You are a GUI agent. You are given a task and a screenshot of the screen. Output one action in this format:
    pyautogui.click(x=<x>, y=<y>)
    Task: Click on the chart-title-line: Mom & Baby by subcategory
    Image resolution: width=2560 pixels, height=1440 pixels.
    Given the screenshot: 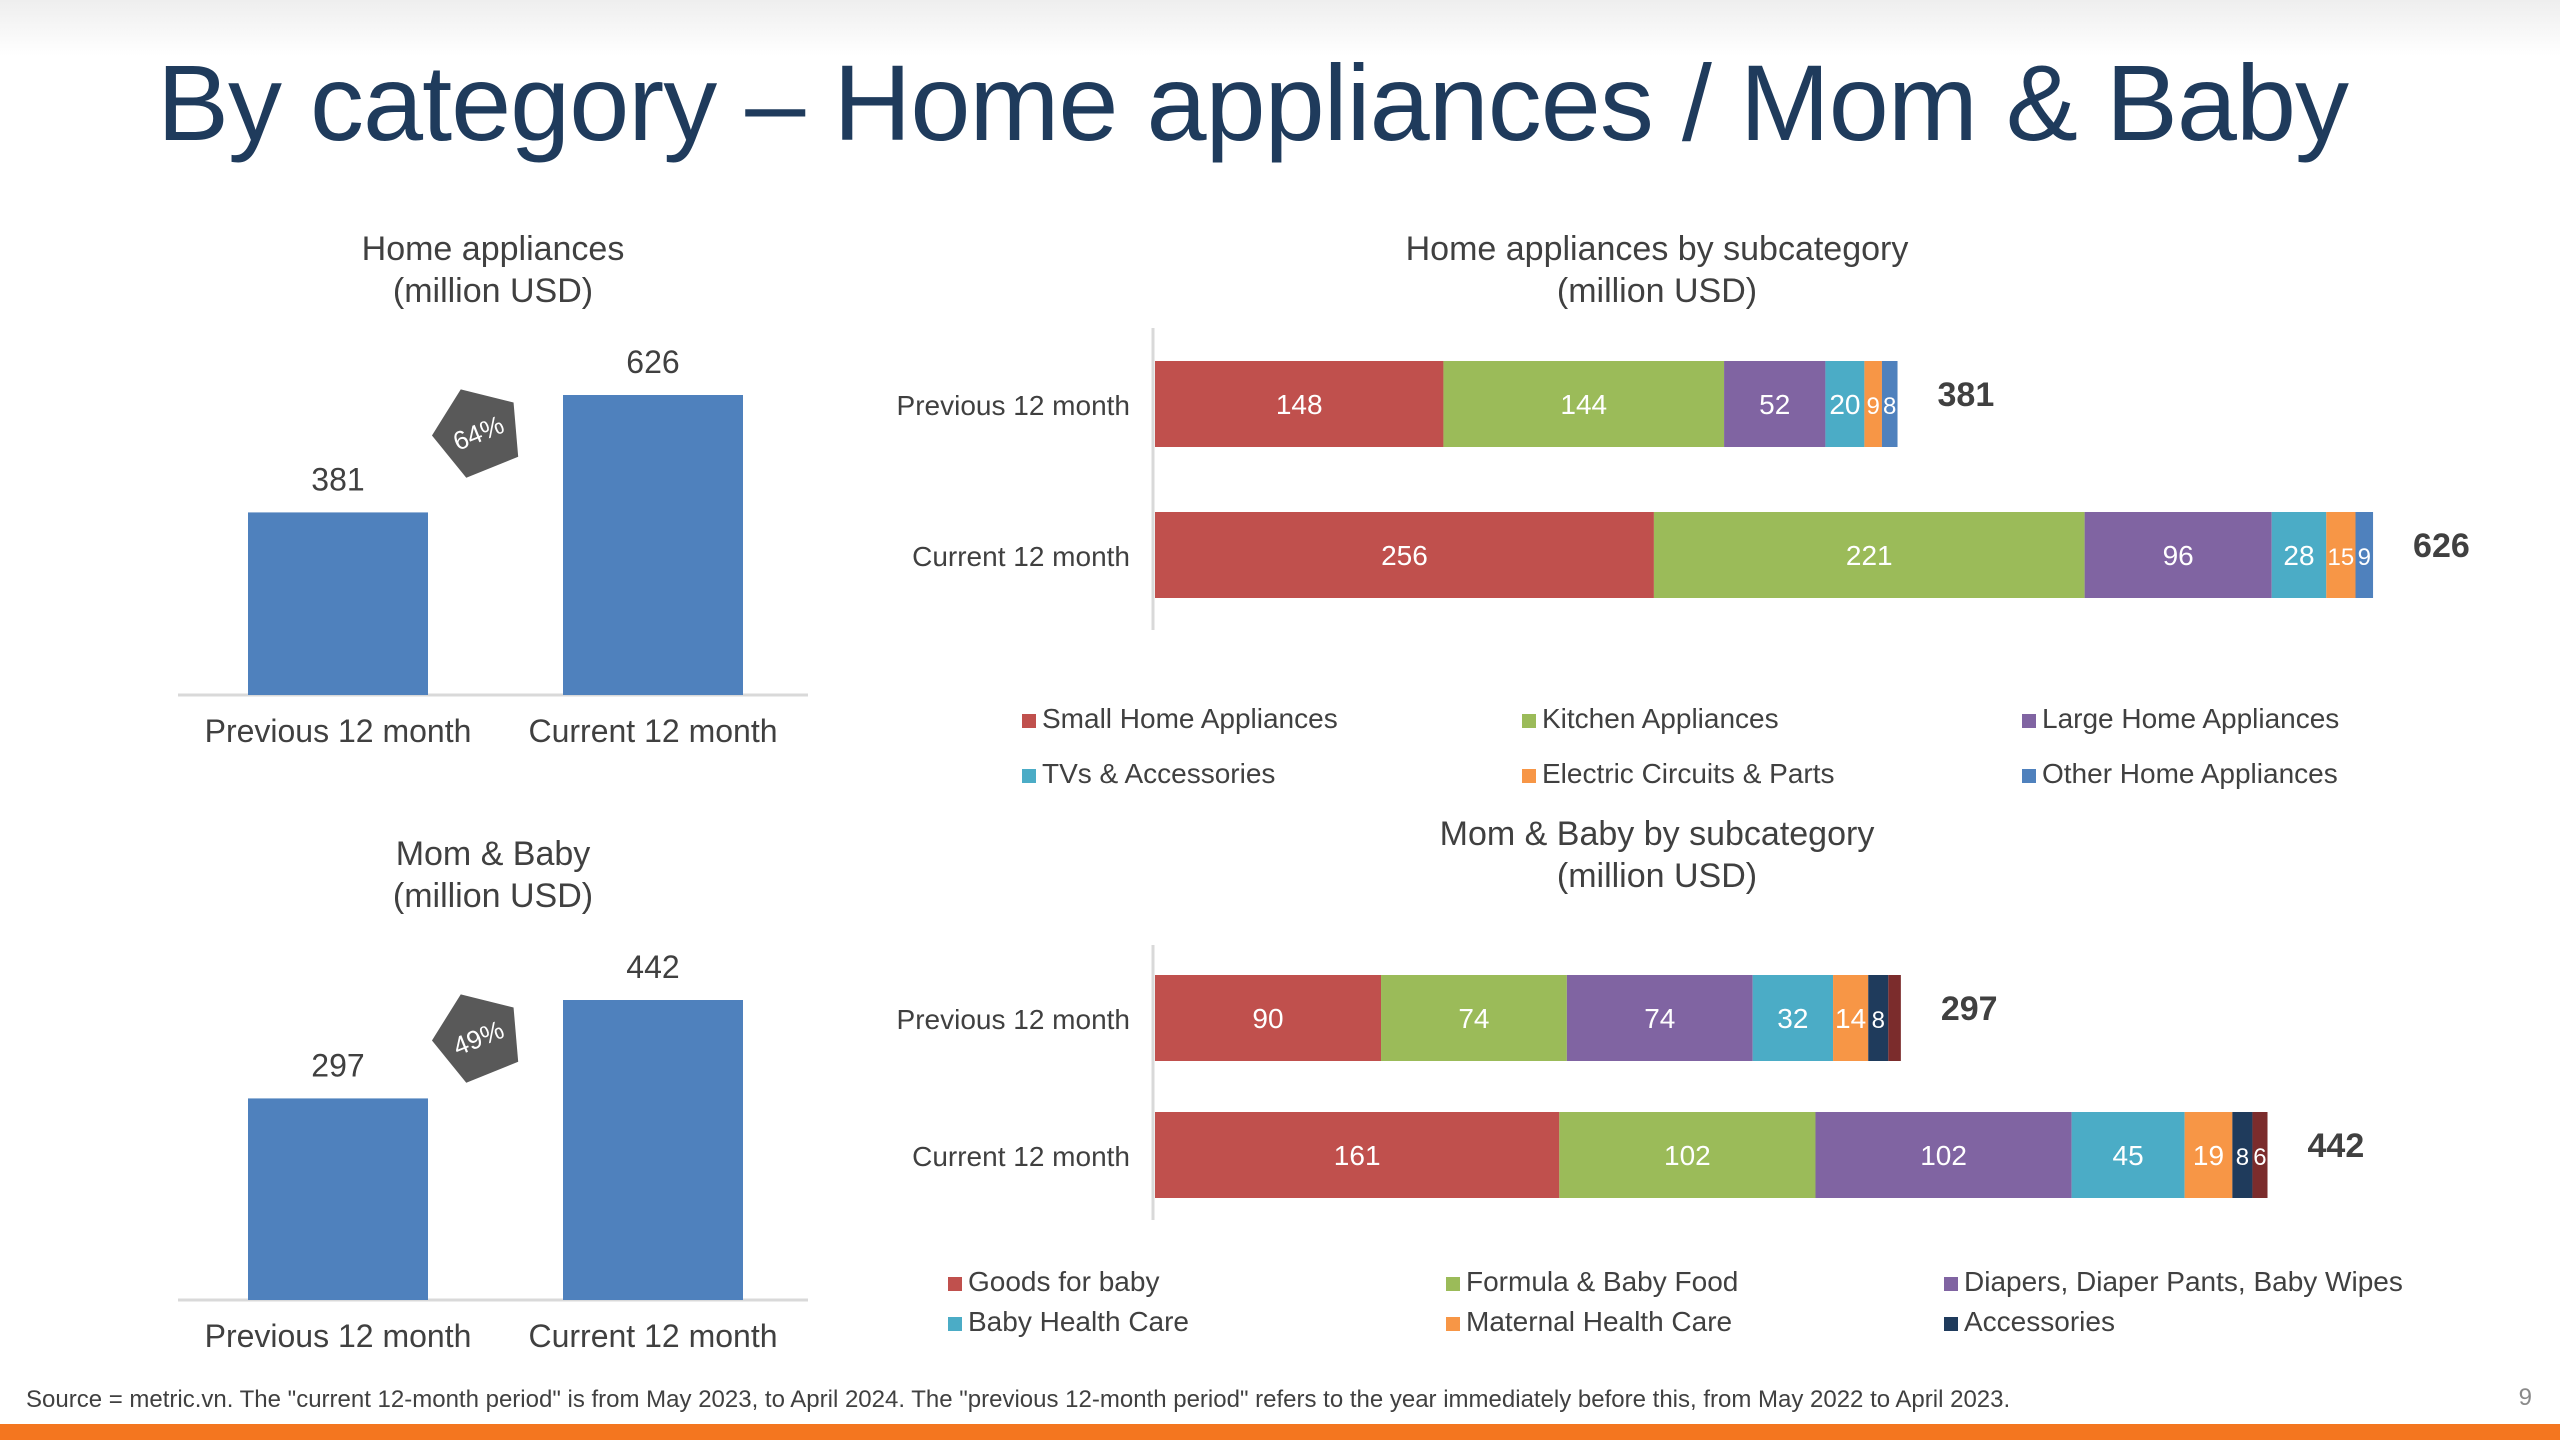 What is the action you would take?
    pyautogui.click(x=1657, y=834)
    